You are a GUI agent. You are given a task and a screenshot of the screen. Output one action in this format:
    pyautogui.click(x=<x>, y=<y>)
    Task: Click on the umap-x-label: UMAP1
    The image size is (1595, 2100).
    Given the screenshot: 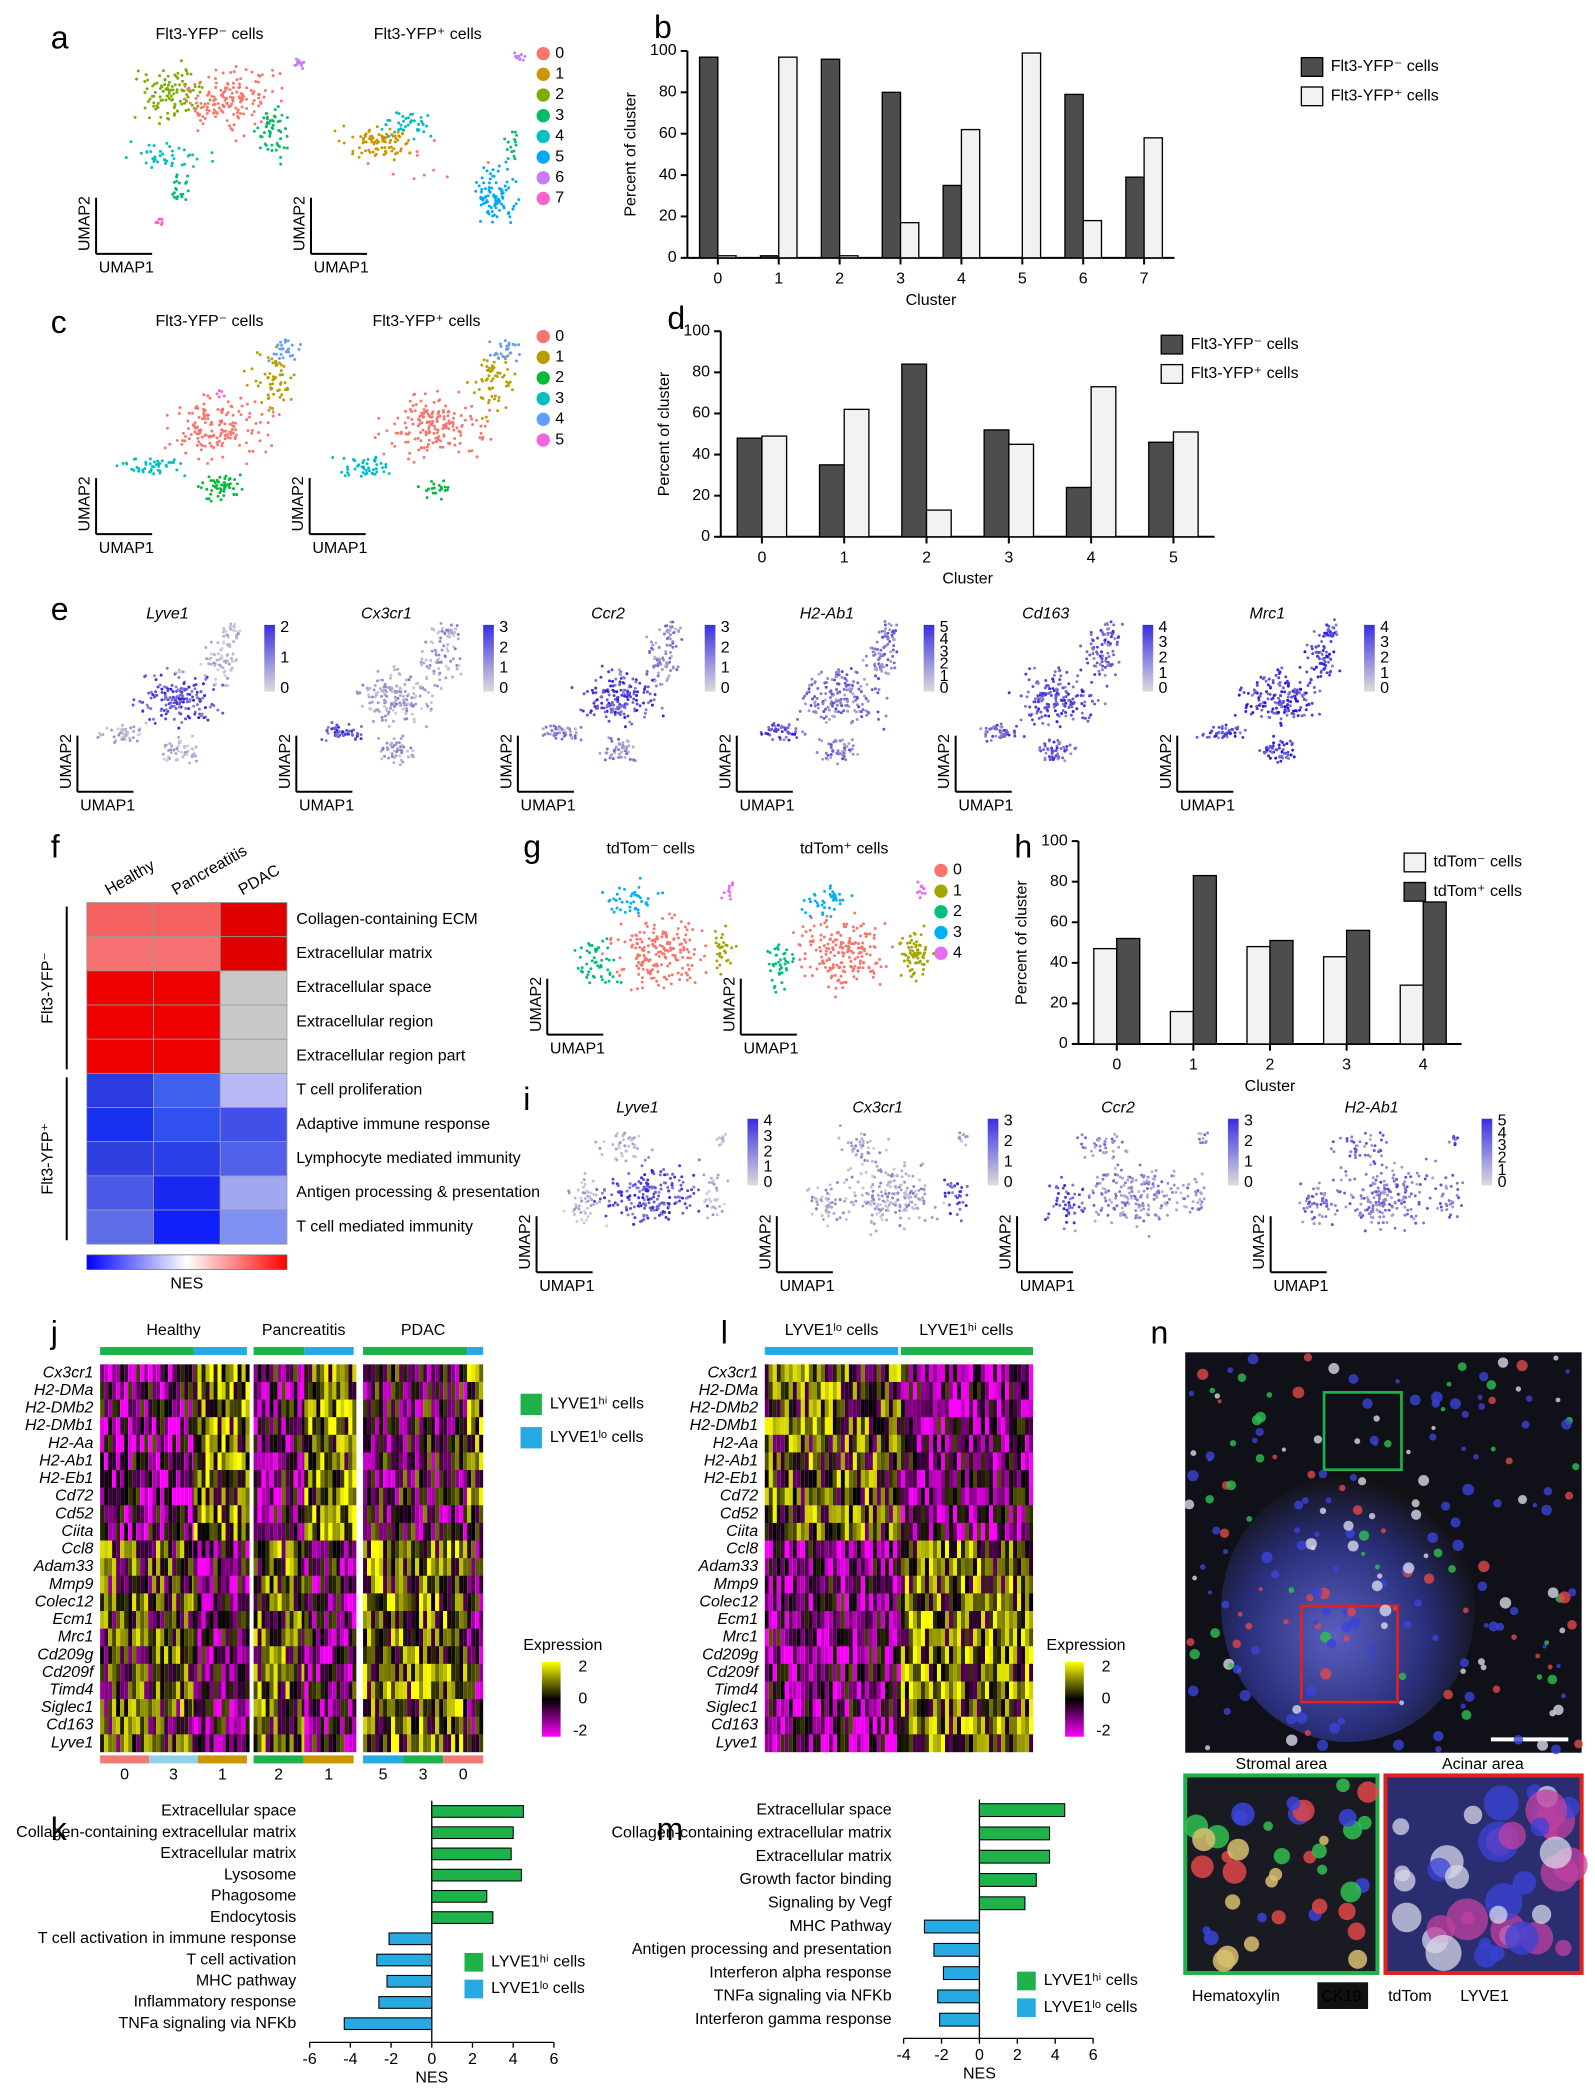 What is the action you would take?
    pyautogui.click(x=566, y=1286)
    